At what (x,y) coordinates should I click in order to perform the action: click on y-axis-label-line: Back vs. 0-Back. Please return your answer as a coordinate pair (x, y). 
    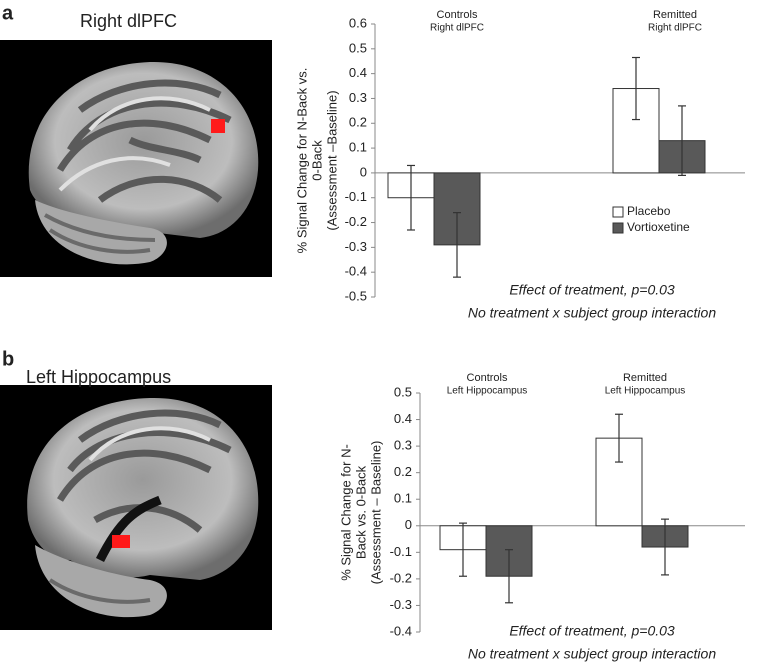
    Looking at the image, I should click on (360, 512).